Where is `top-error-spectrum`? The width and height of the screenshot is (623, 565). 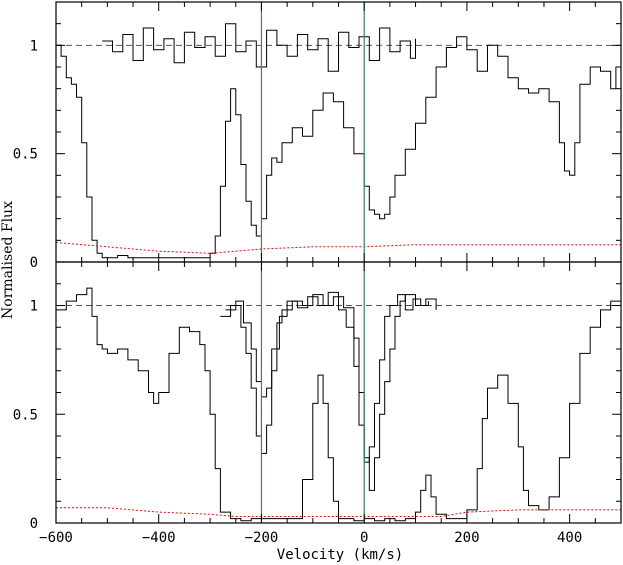 top-error-spectrum is located at coordinates (338, 248).